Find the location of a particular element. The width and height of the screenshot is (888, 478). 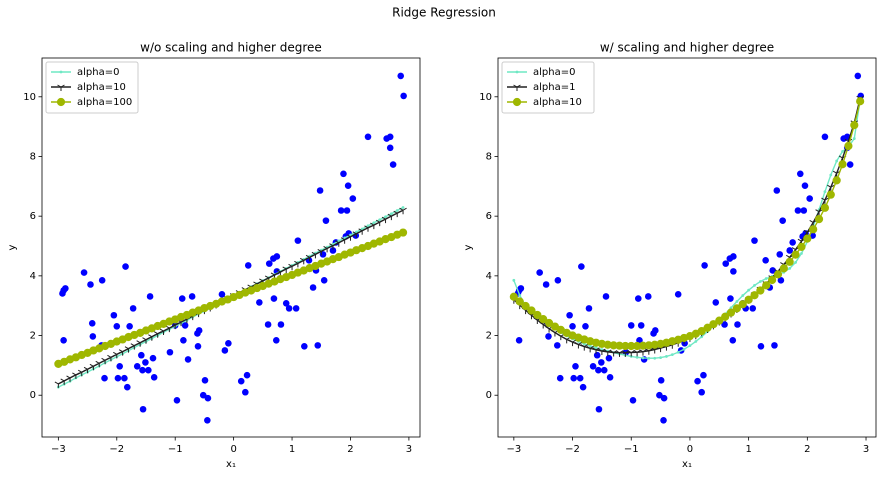

legend: alpha=0 alpha=10 alpha=100 is located at coordinates (92, 87).